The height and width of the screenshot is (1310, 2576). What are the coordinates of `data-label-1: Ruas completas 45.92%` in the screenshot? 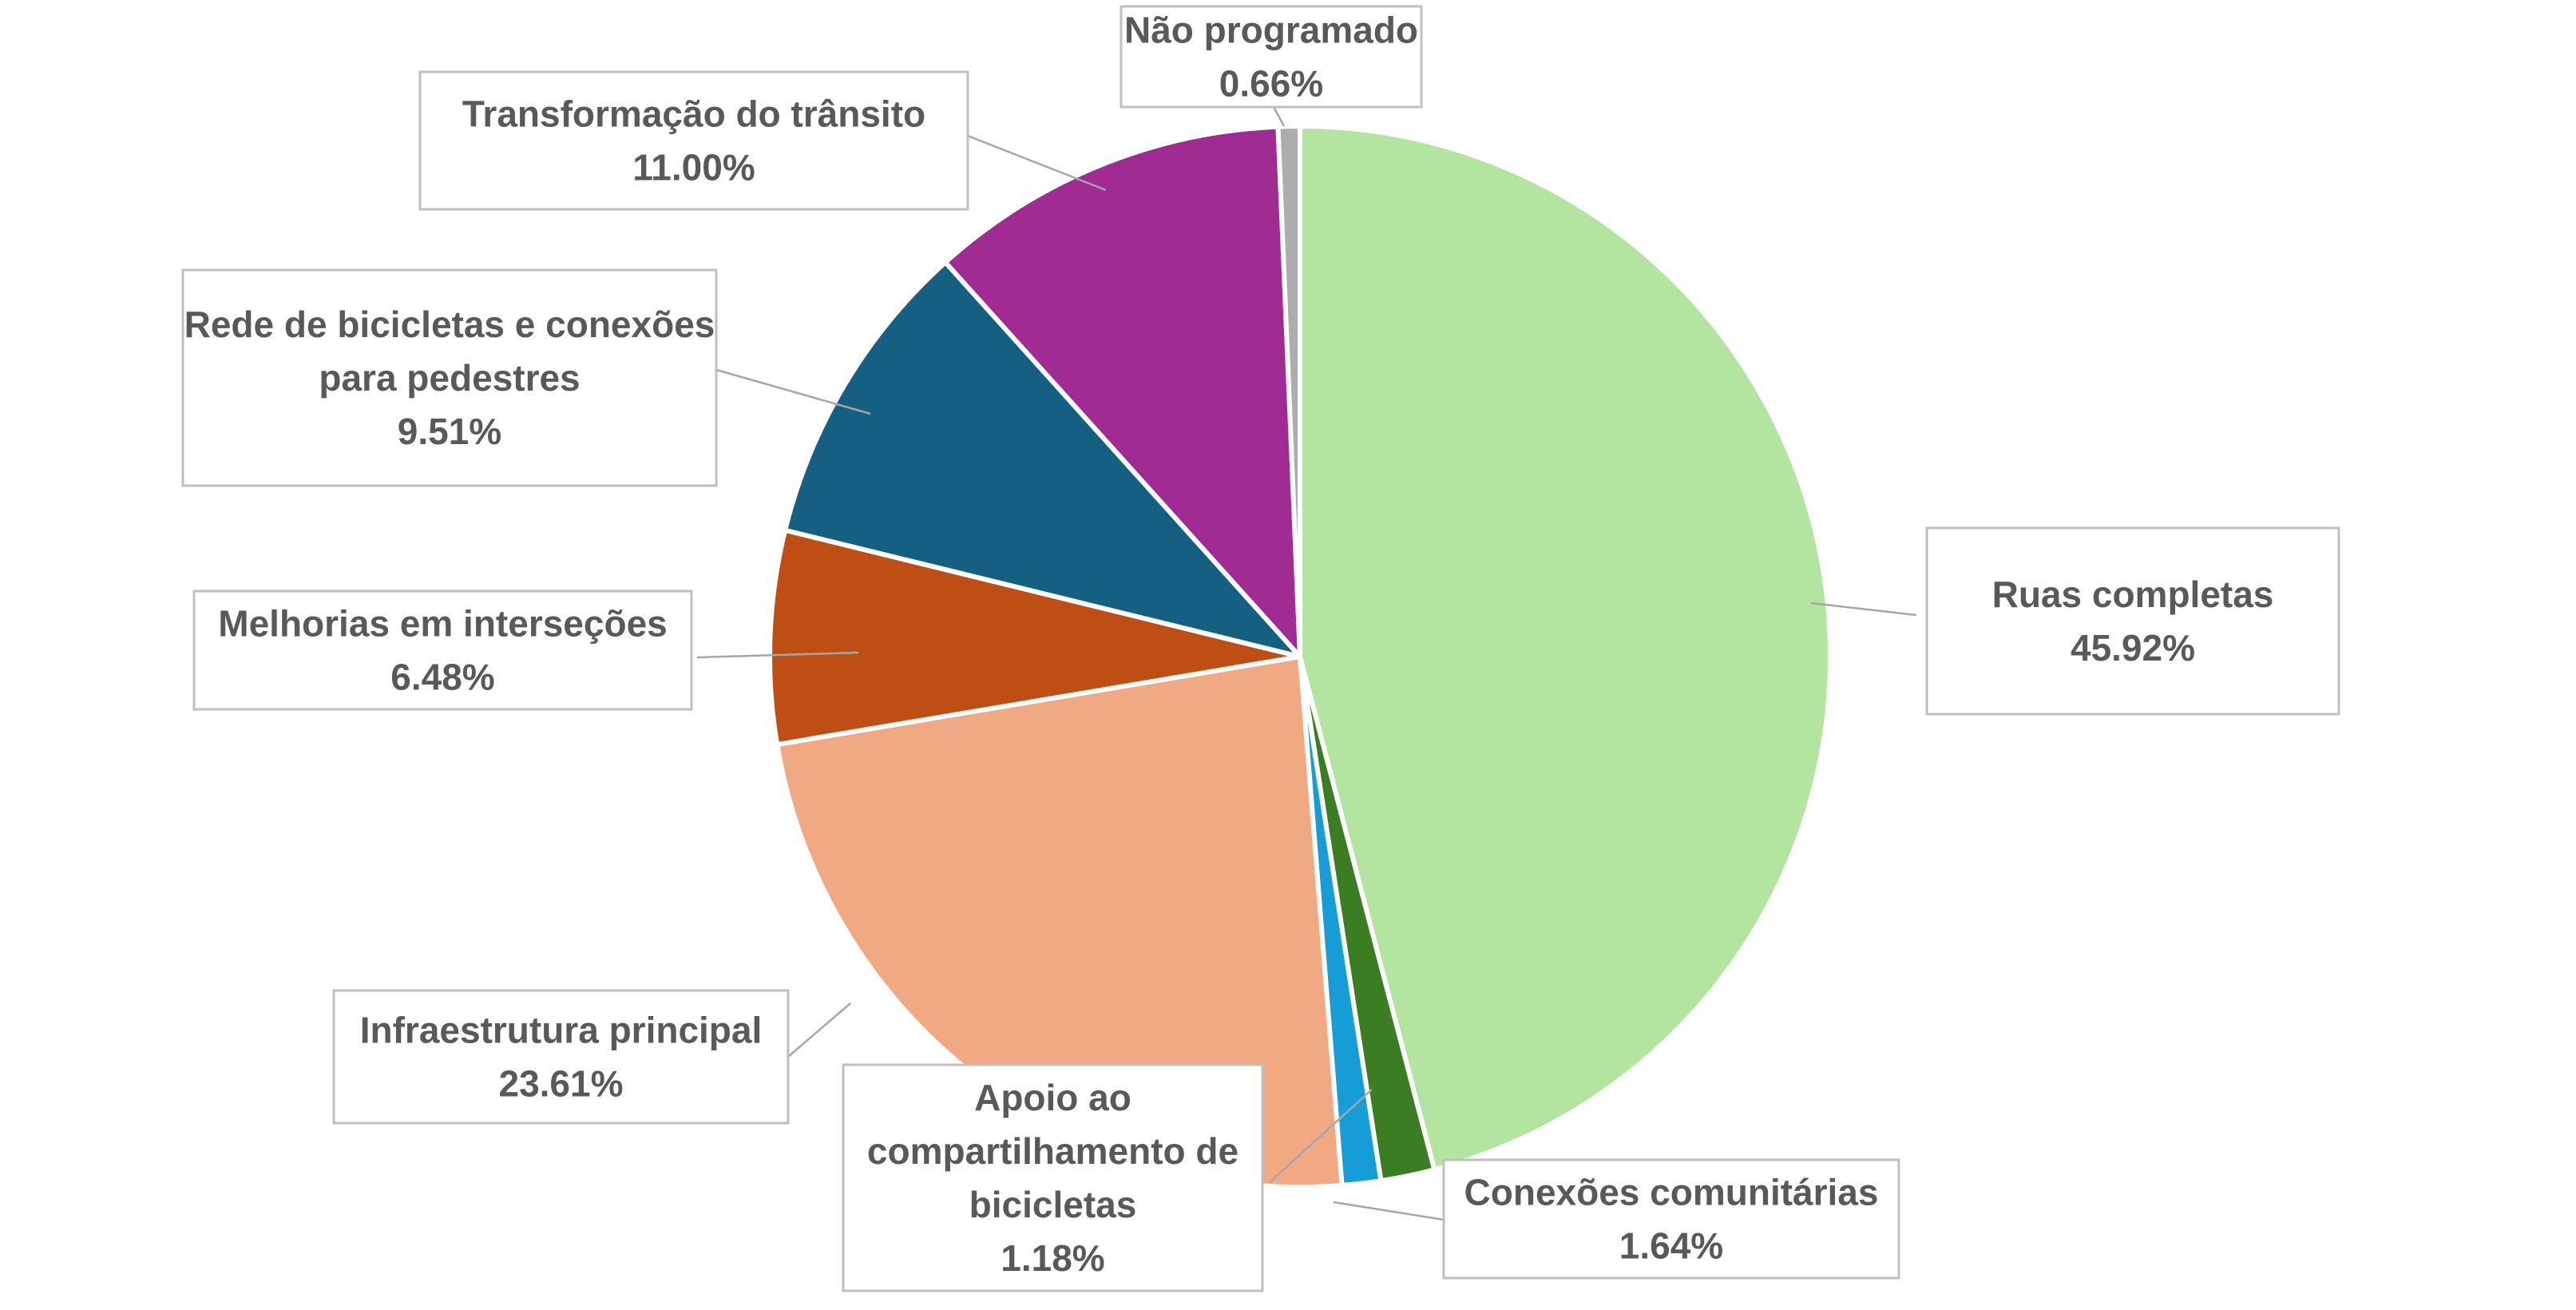 It's located at (2075, 621).